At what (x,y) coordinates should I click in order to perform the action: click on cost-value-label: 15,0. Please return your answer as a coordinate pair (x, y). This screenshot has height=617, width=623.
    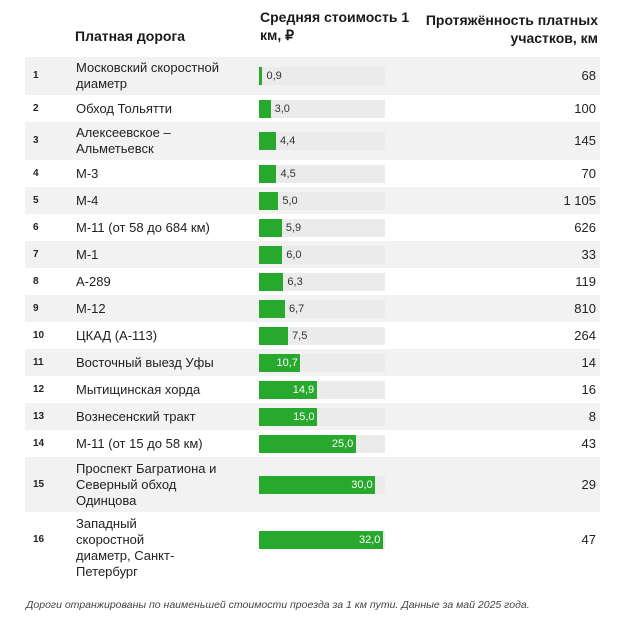
    Looking at the image, I should click on (304, 416).